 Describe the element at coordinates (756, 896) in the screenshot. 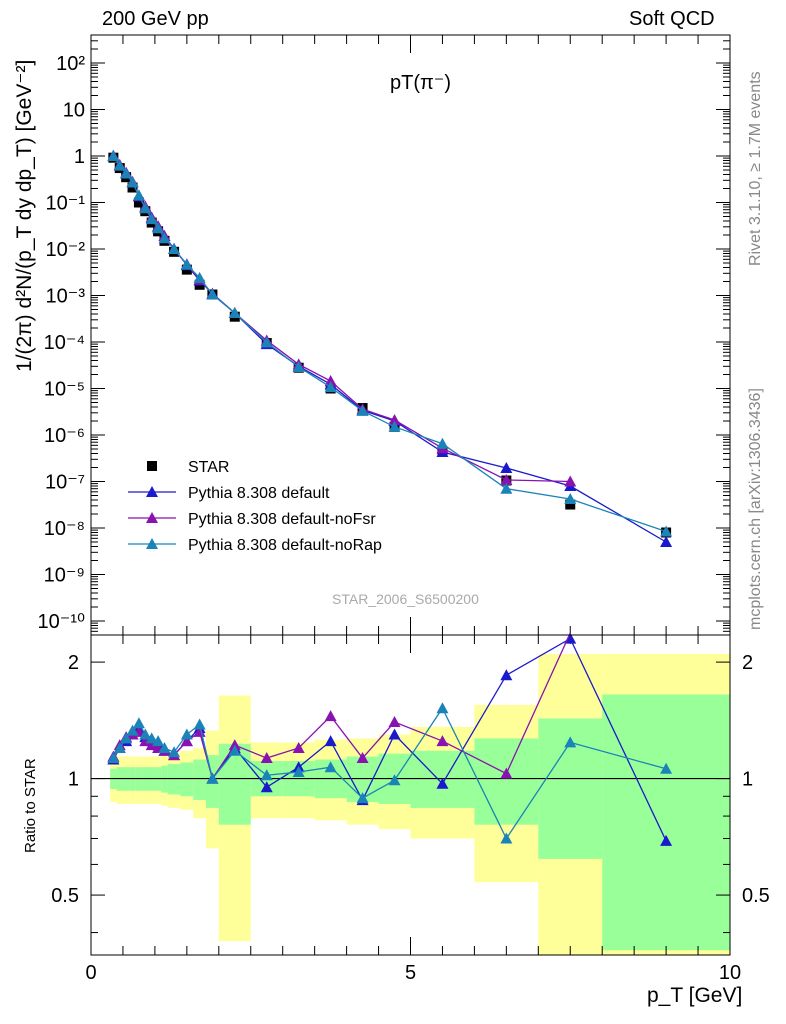

I see `ratio-y-tick-label-right: 0.5` at that location.